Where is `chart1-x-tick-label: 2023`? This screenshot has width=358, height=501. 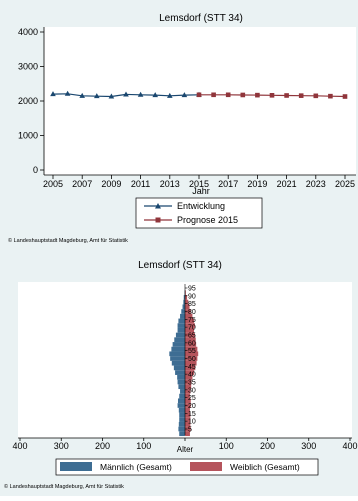 chart1-x-tick-label: 2023 is located at coordinates (316, 184).